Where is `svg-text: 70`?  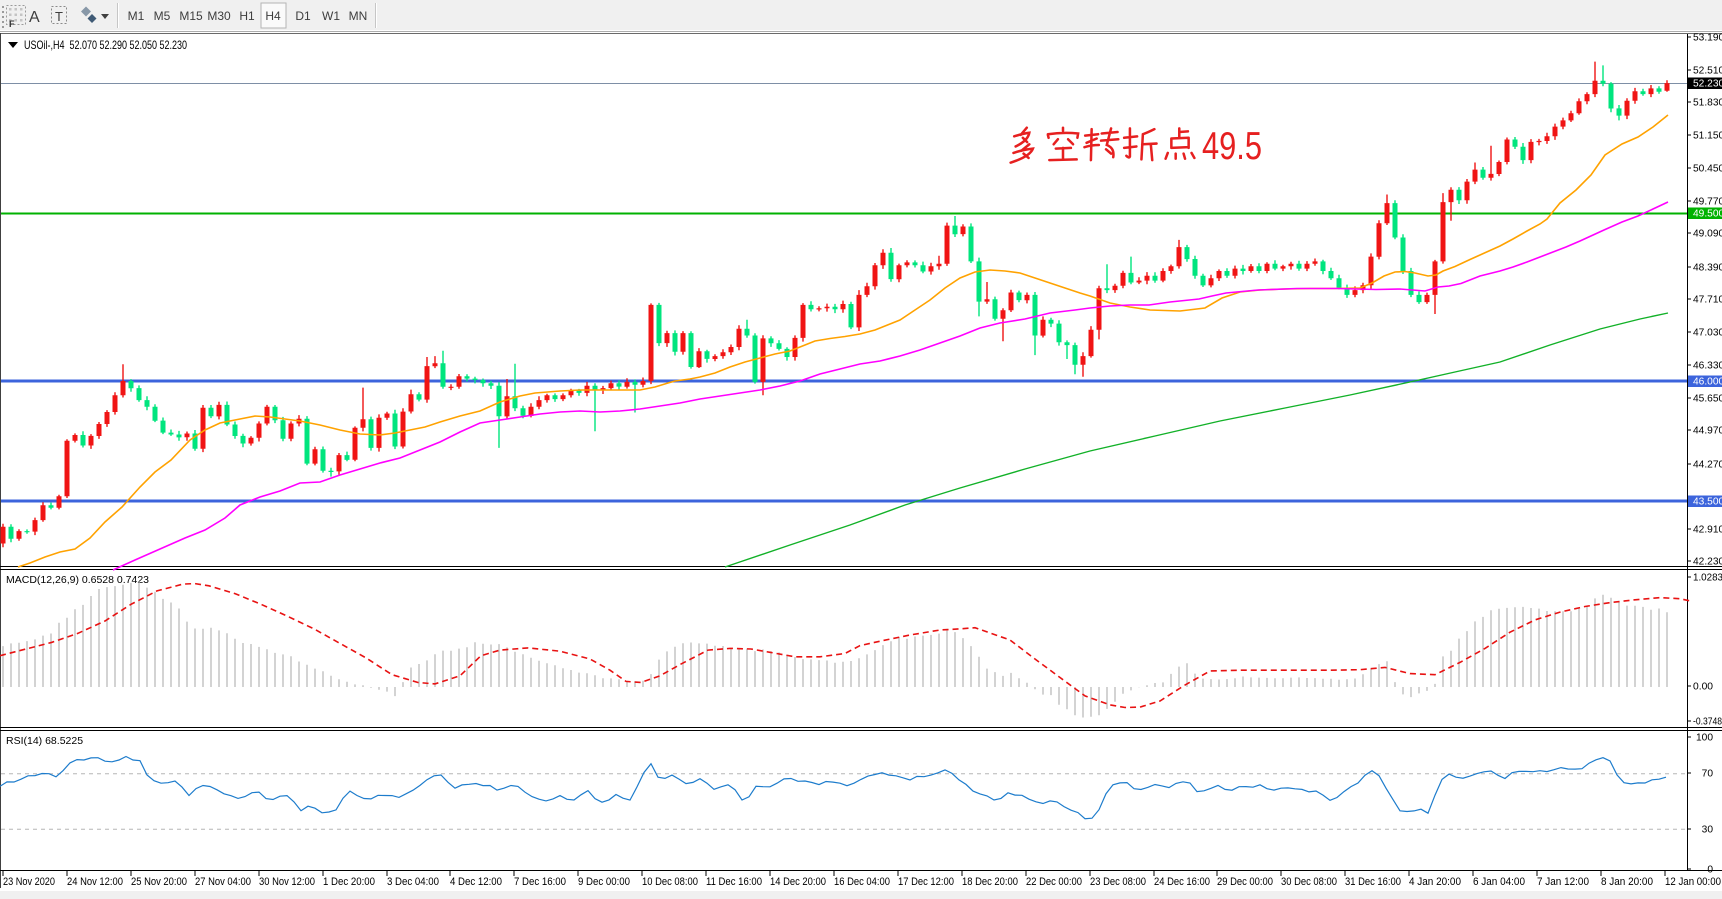 svg-text: 70 is located at coordinates (1708, 774).